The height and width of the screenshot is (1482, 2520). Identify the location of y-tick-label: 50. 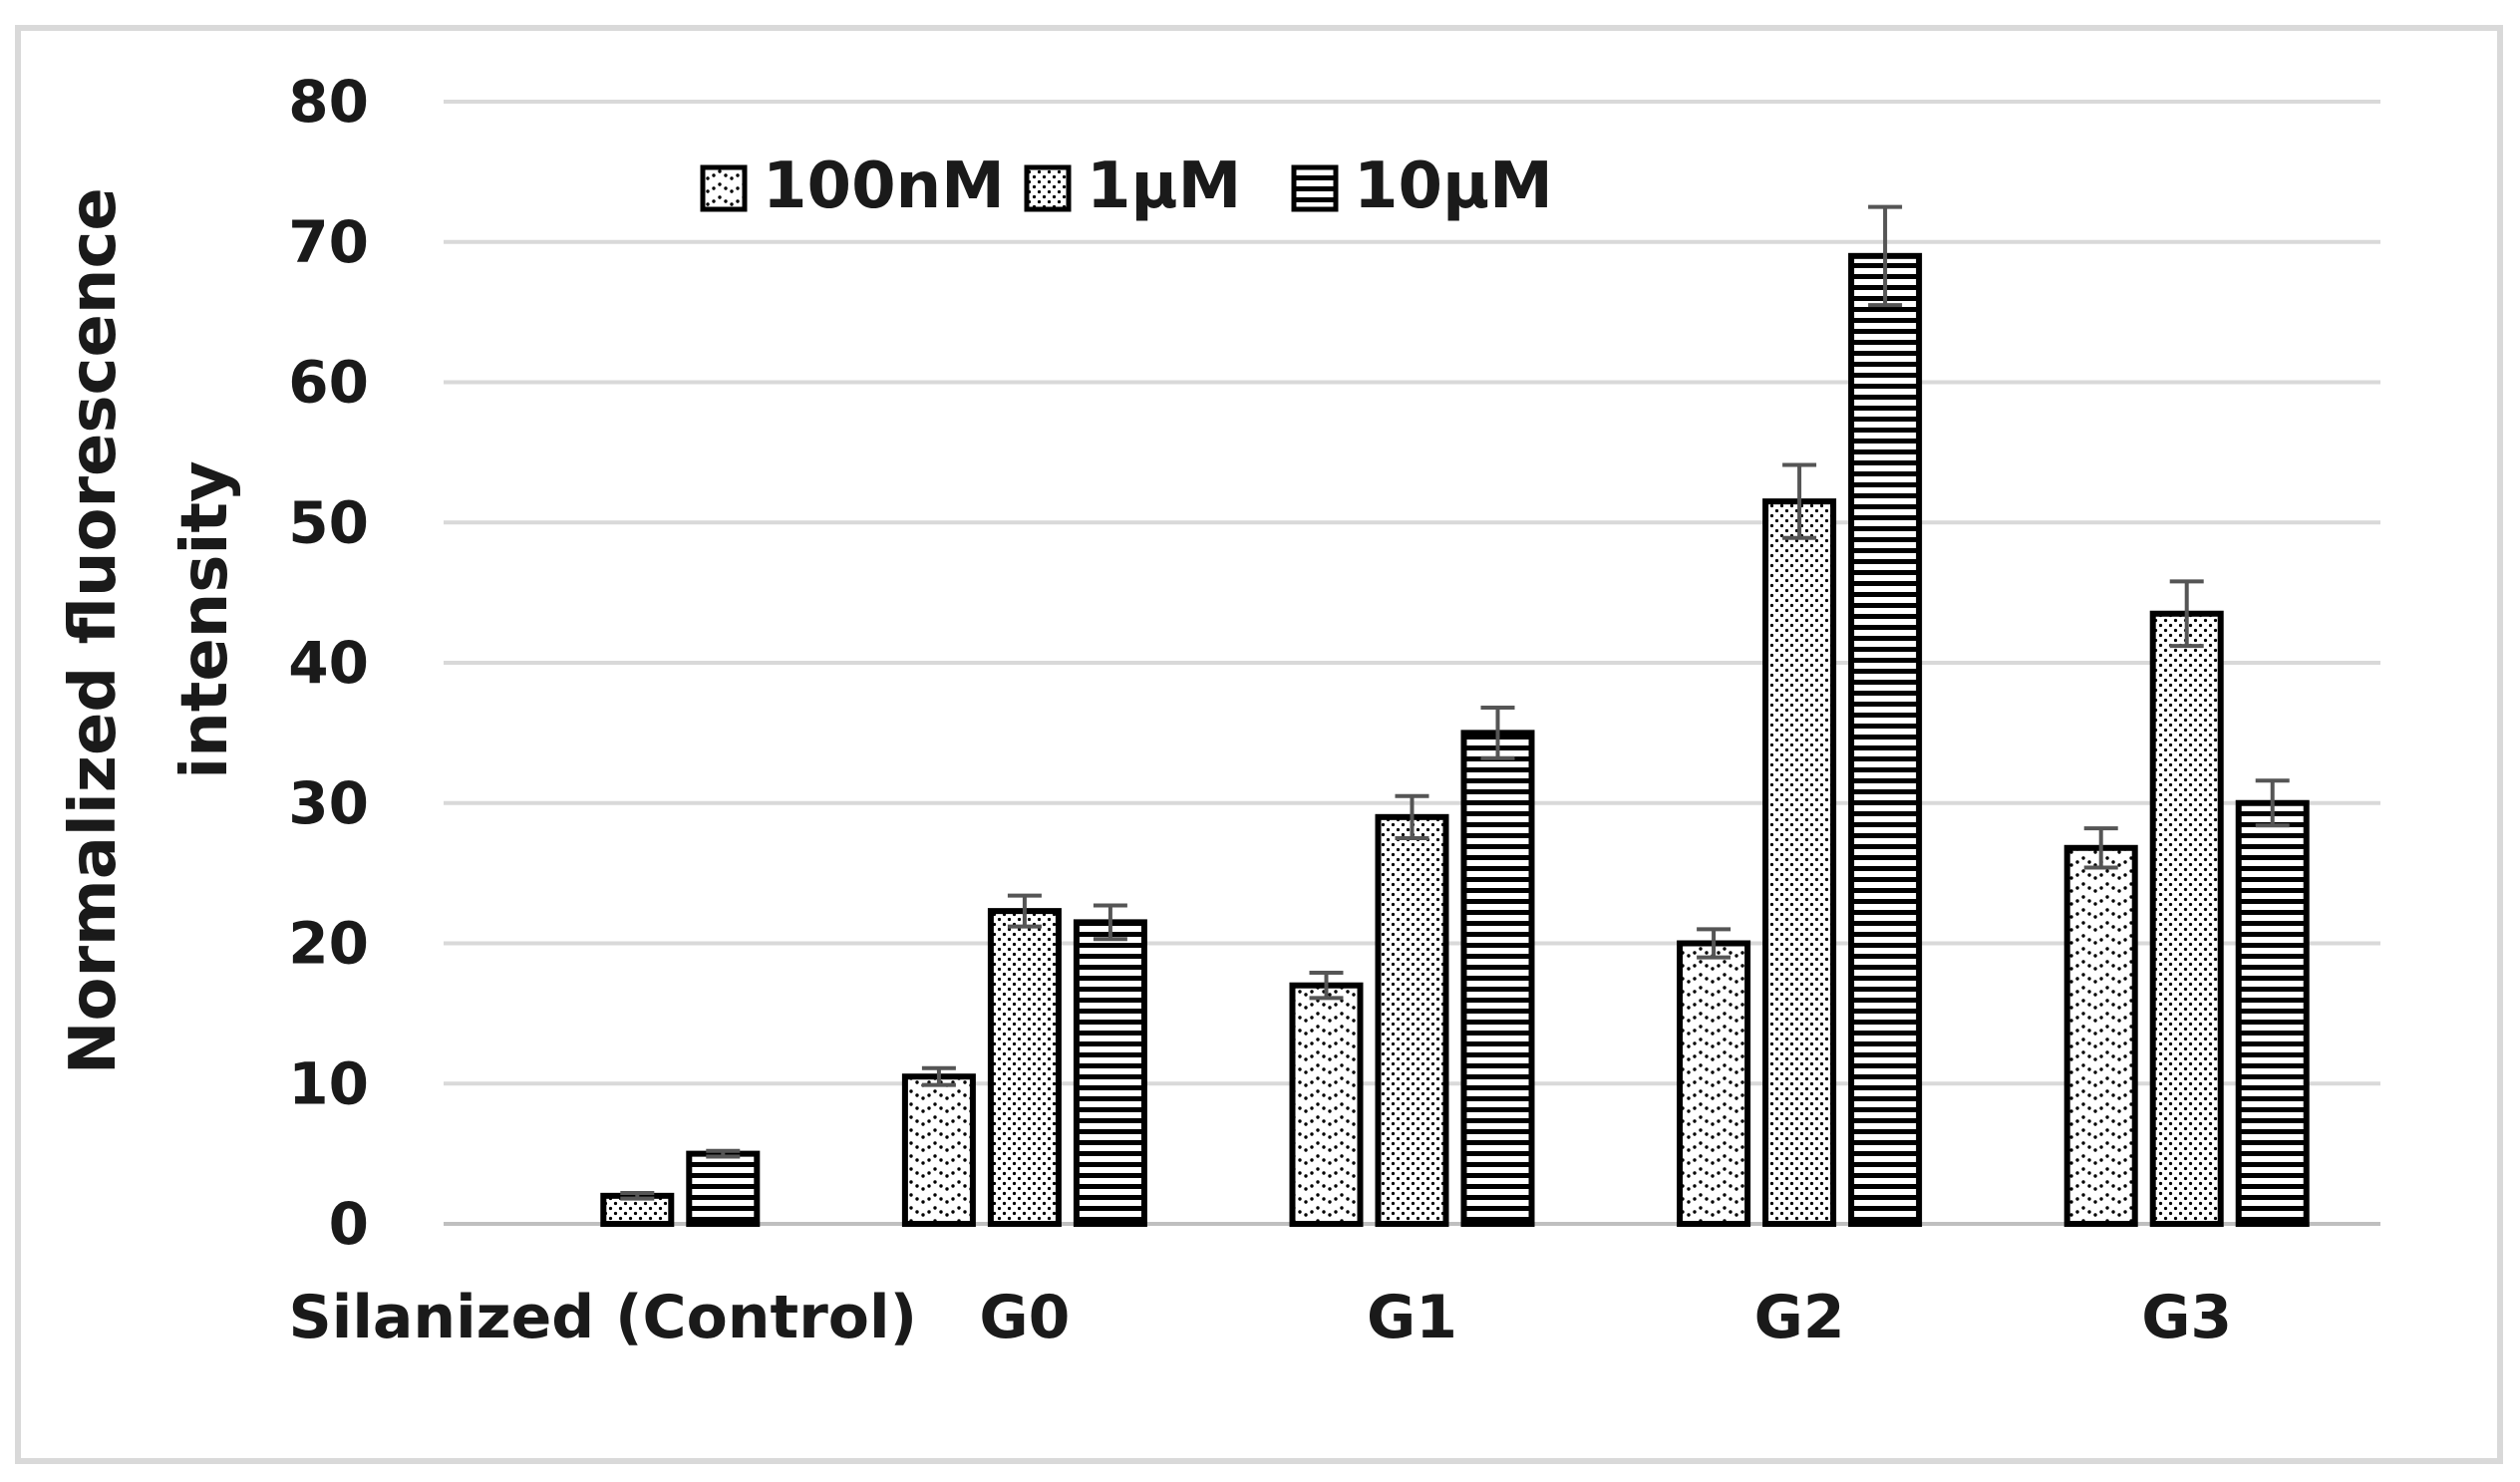
(328, 522).